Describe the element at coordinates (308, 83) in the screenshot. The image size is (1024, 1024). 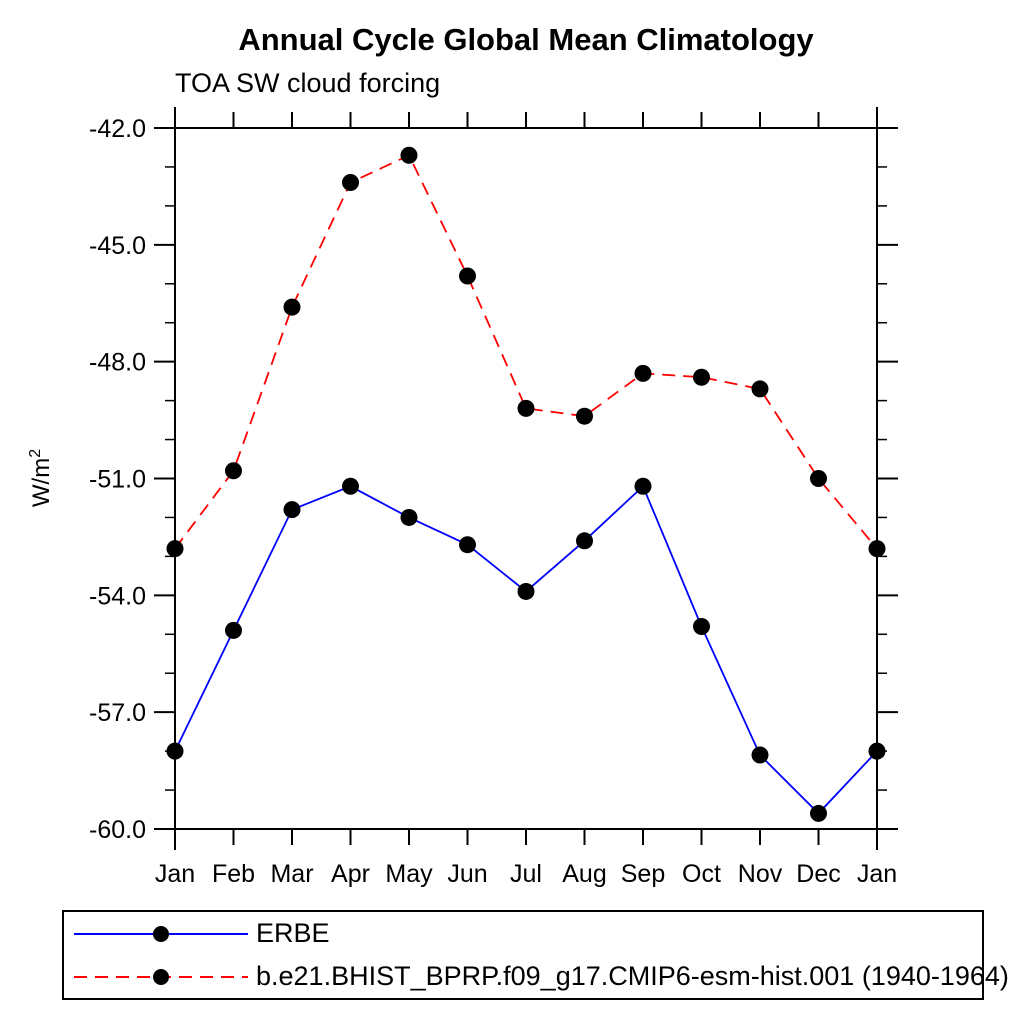
I see `chart-subtitle: TOA SW cloud forcing` at that location.